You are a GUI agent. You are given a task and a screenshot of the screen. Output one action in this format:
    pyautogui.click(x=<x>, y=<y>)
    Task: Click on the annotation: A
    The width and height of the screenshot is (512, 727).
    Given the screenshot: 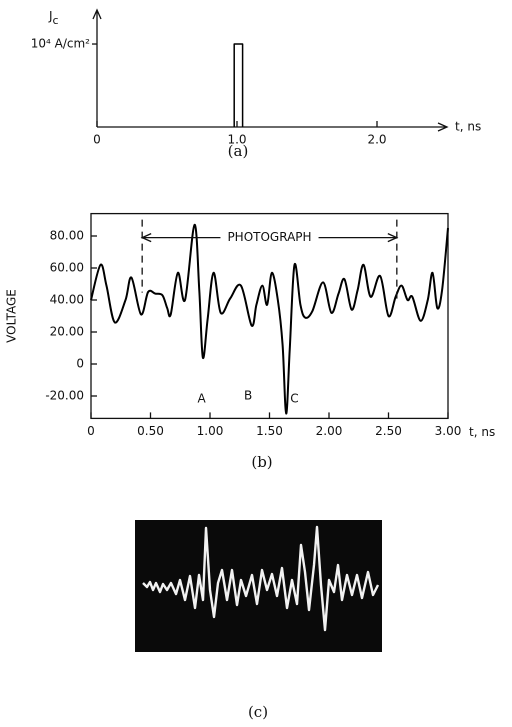 What is the action you would take?
    pyautogui.click(x=202, y=399)
    